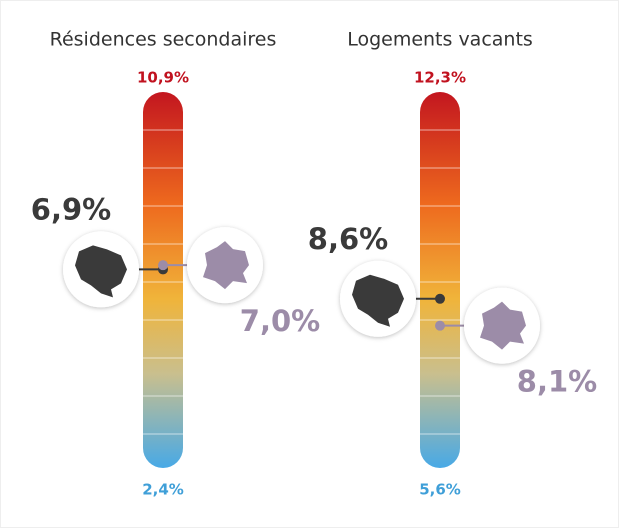 This screenshot has width=619, height=528. What do you see at coordinates (71, 209) in the screenshot?
I see `value-label: 6,9%` at bounding box center [71, 209].